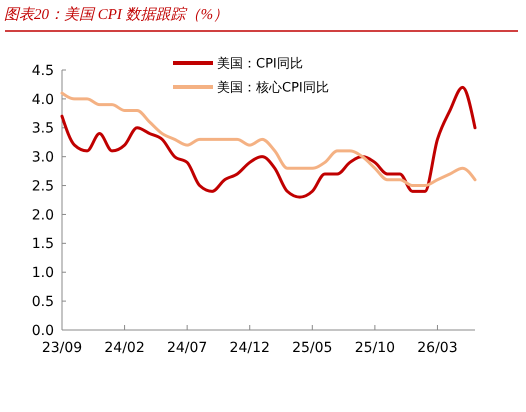 This screenshot has height=412, width=526. I want to click on x-tick-label: 23/09, so click(62, 348).